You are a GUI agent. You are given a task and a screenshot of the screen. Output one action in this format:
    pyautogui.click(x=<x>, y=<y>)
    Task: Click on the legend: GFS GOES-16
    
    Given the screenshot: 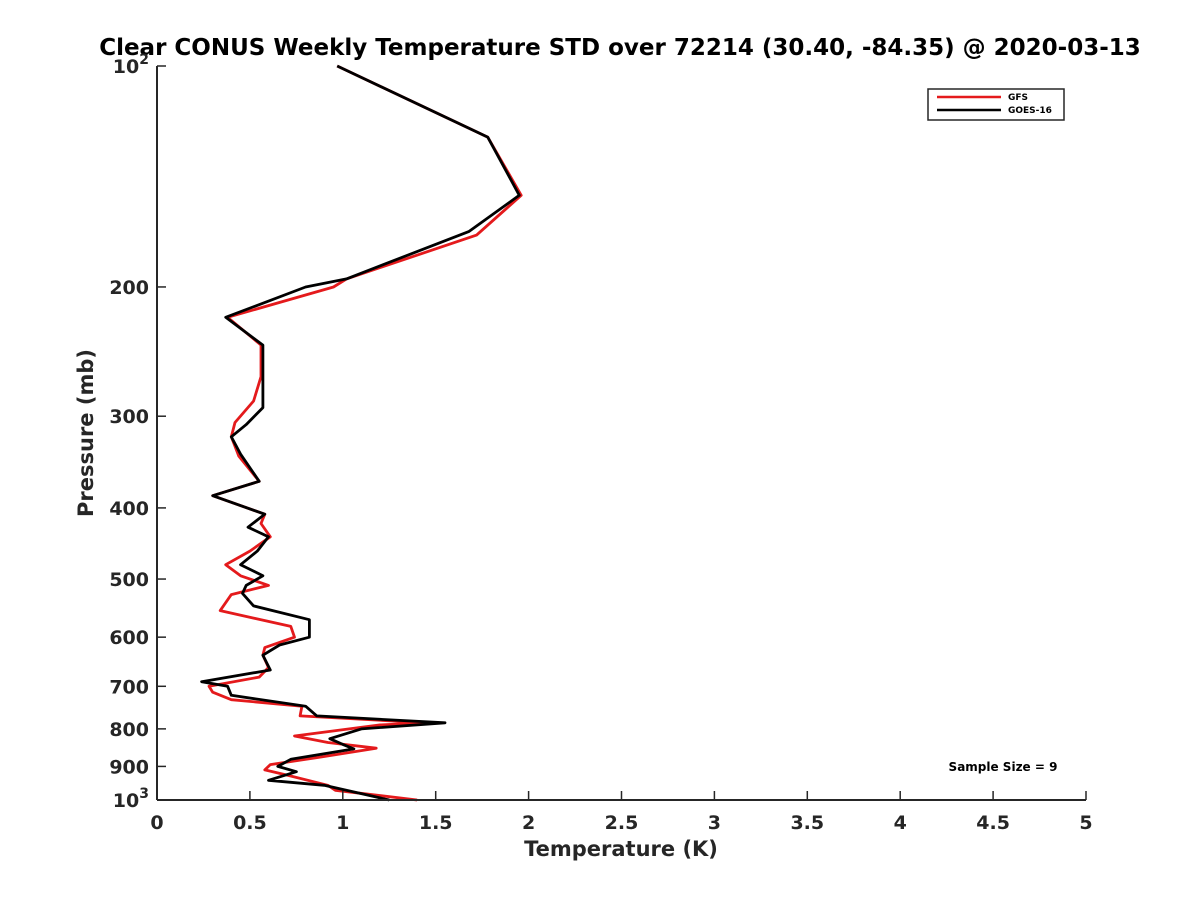 What is the action you would take?
    pyautogui.click(x=996, y=104)
    